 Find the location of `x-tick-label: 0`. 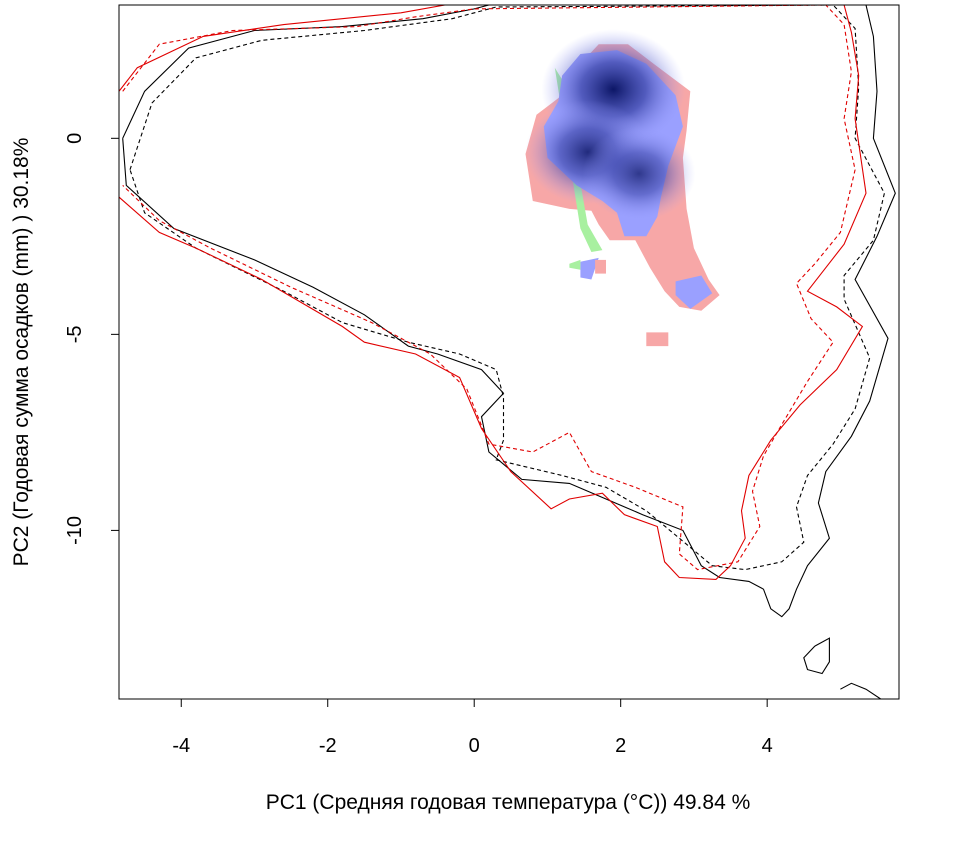

x-tick-label: 0 is located at coordinates (474, 746).